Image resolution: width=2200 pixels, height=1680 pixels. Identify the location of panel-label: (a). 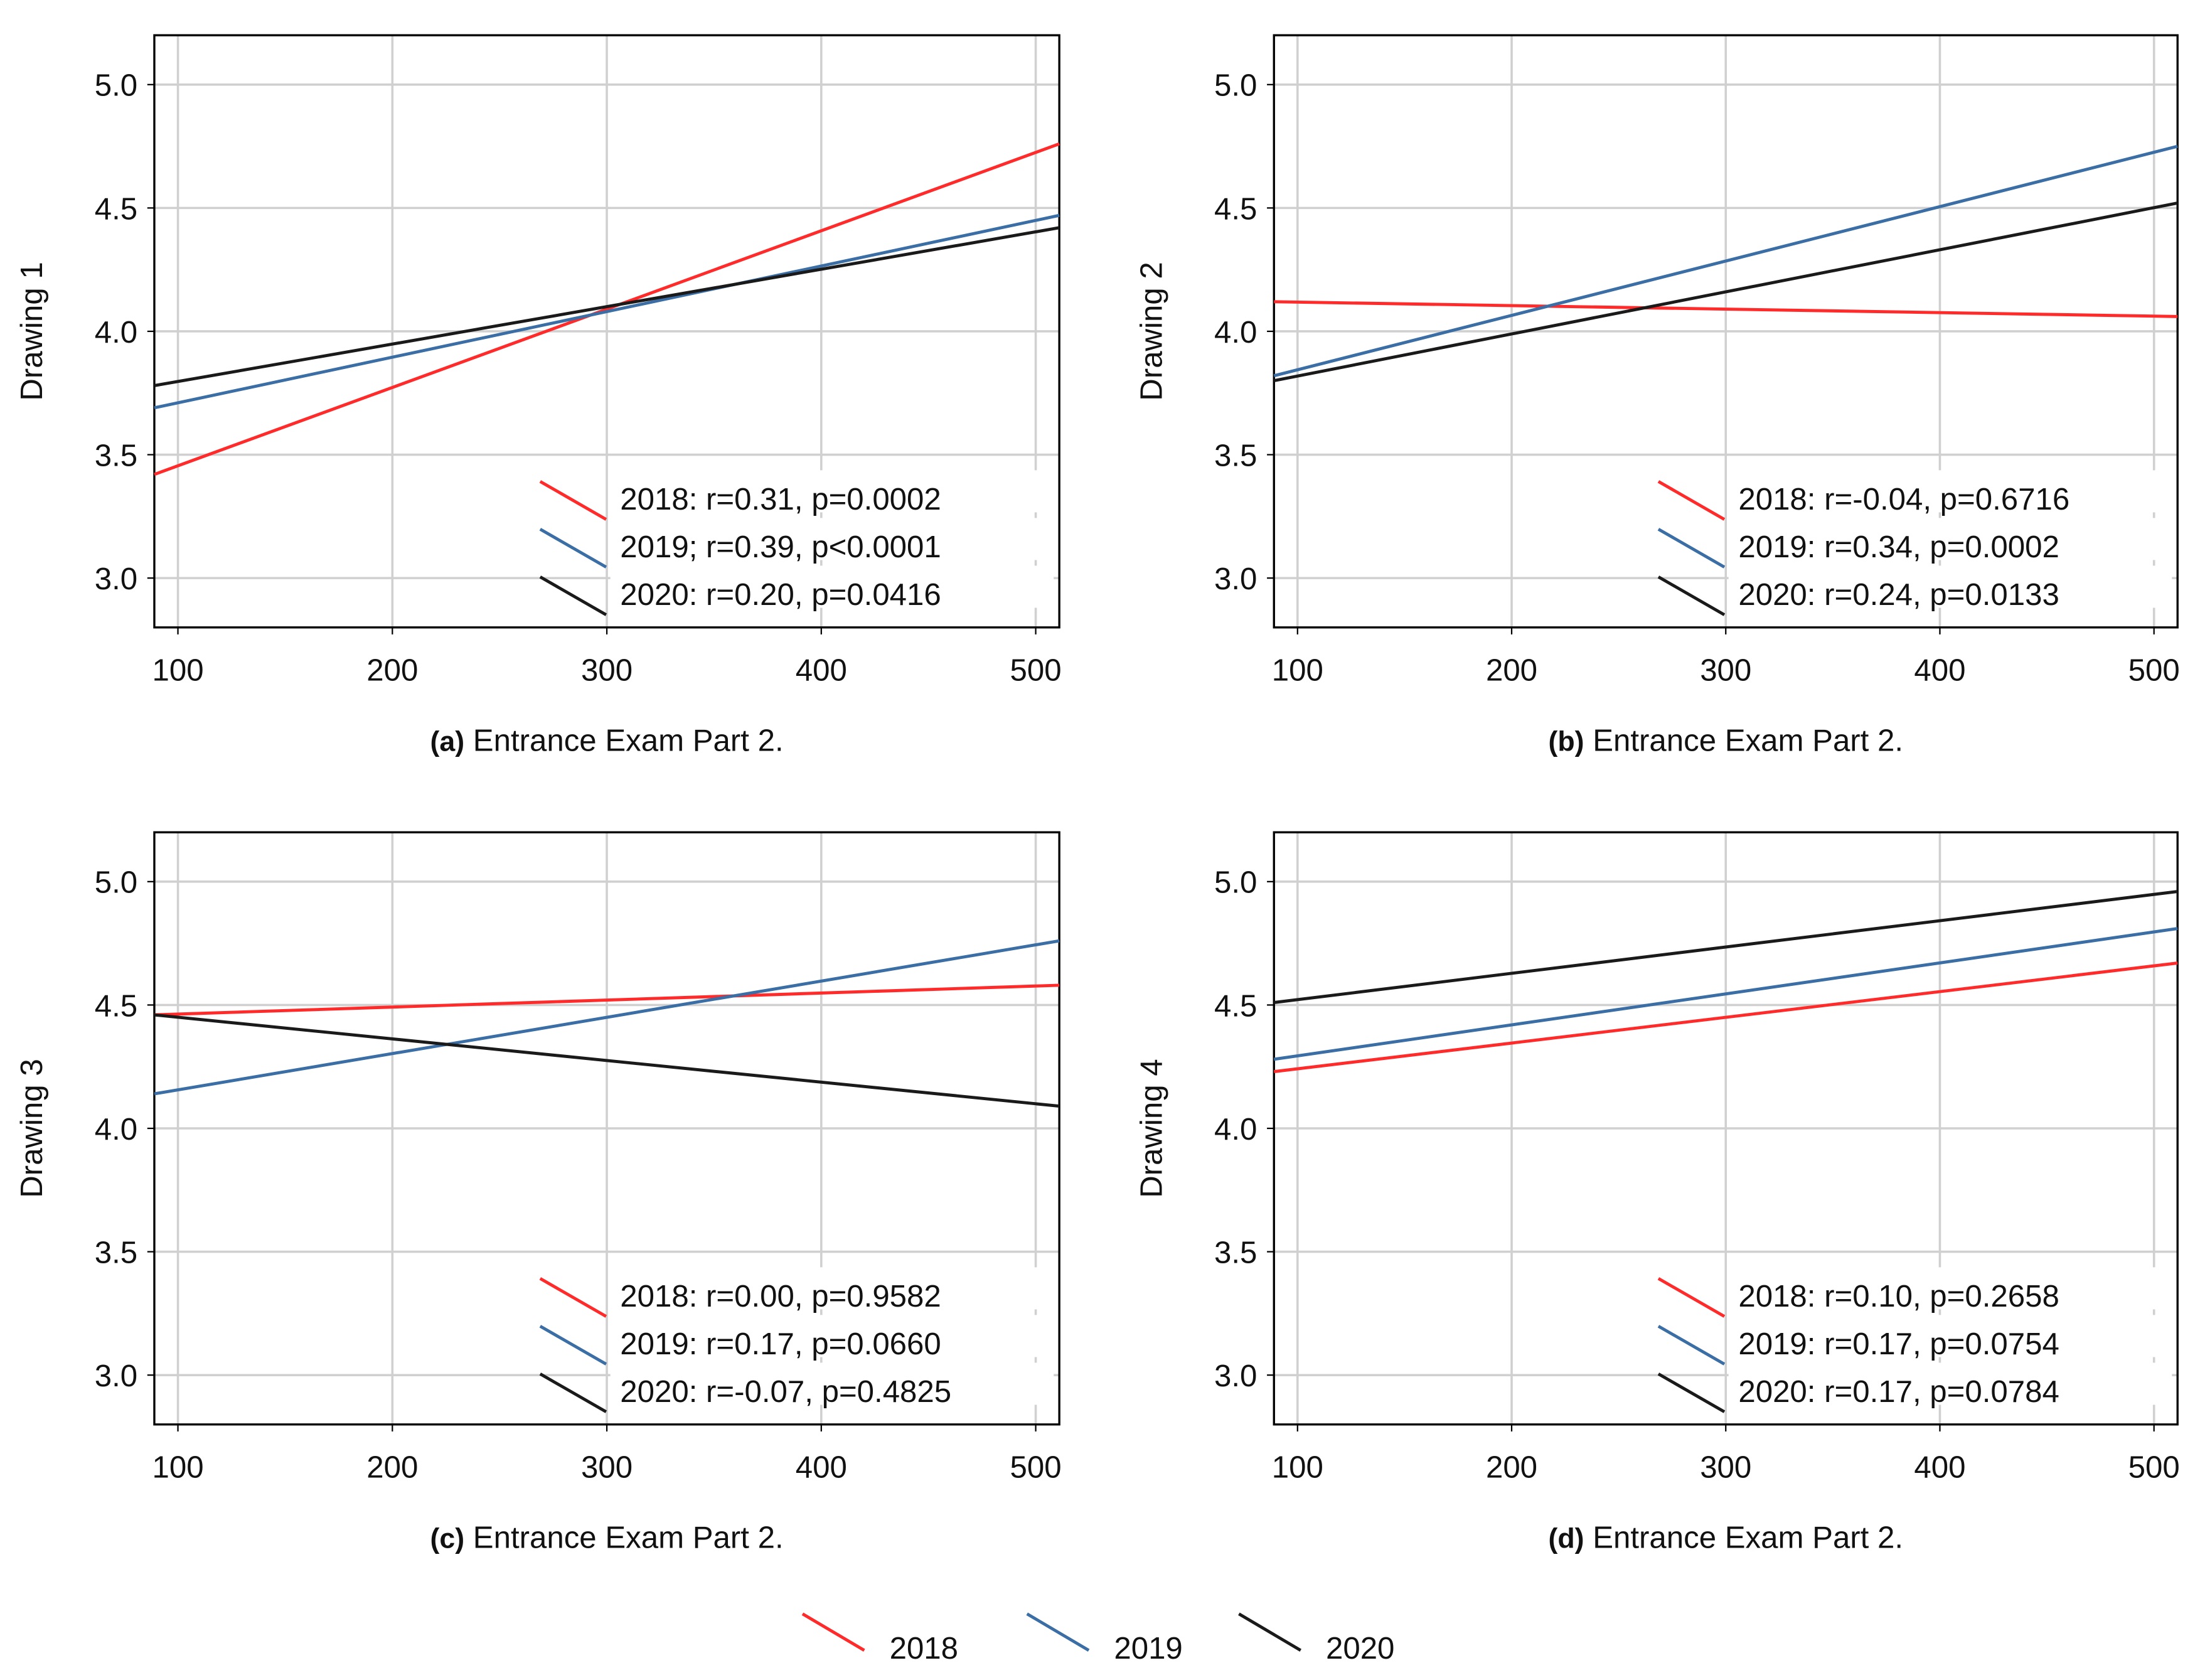
(447, 742).